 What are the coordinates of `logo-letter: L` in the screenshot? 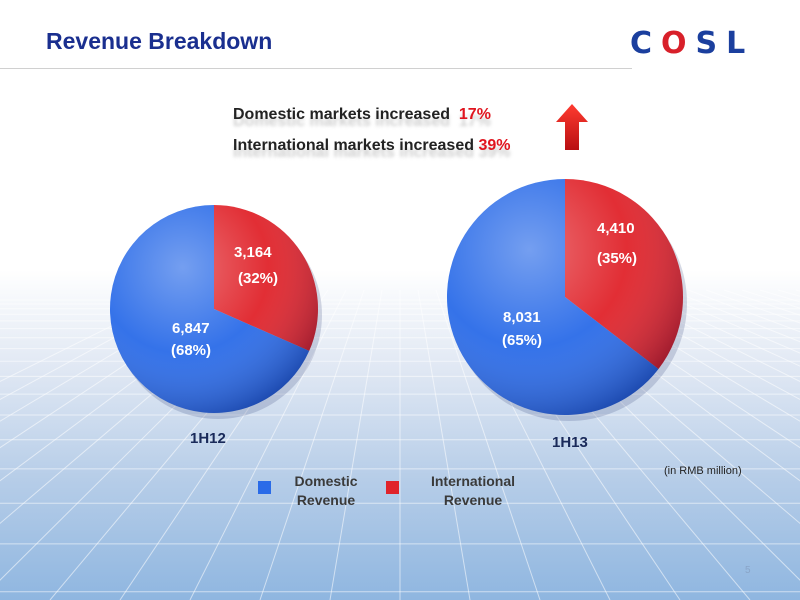 It's located at (740, 43).